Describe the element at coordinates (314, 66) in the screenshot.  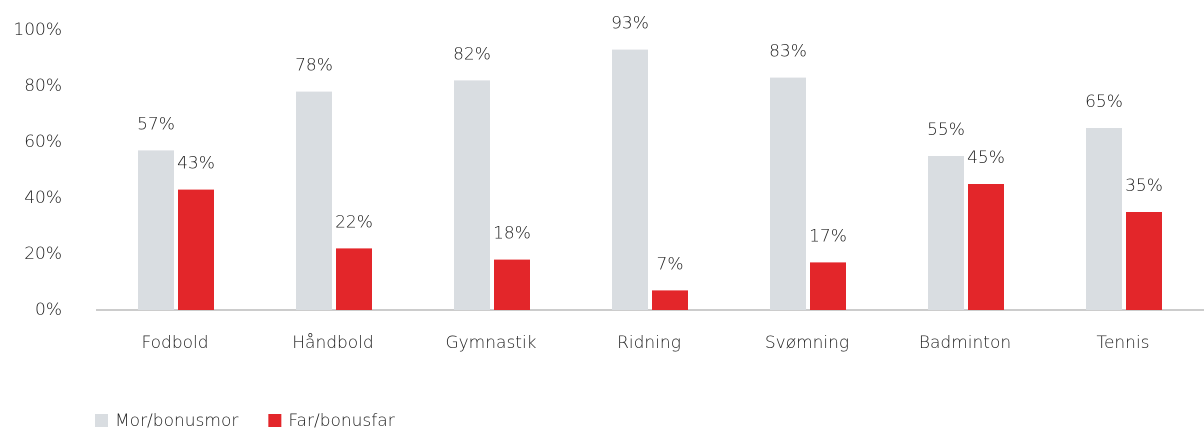
I see `value-label: 78%` at that location.